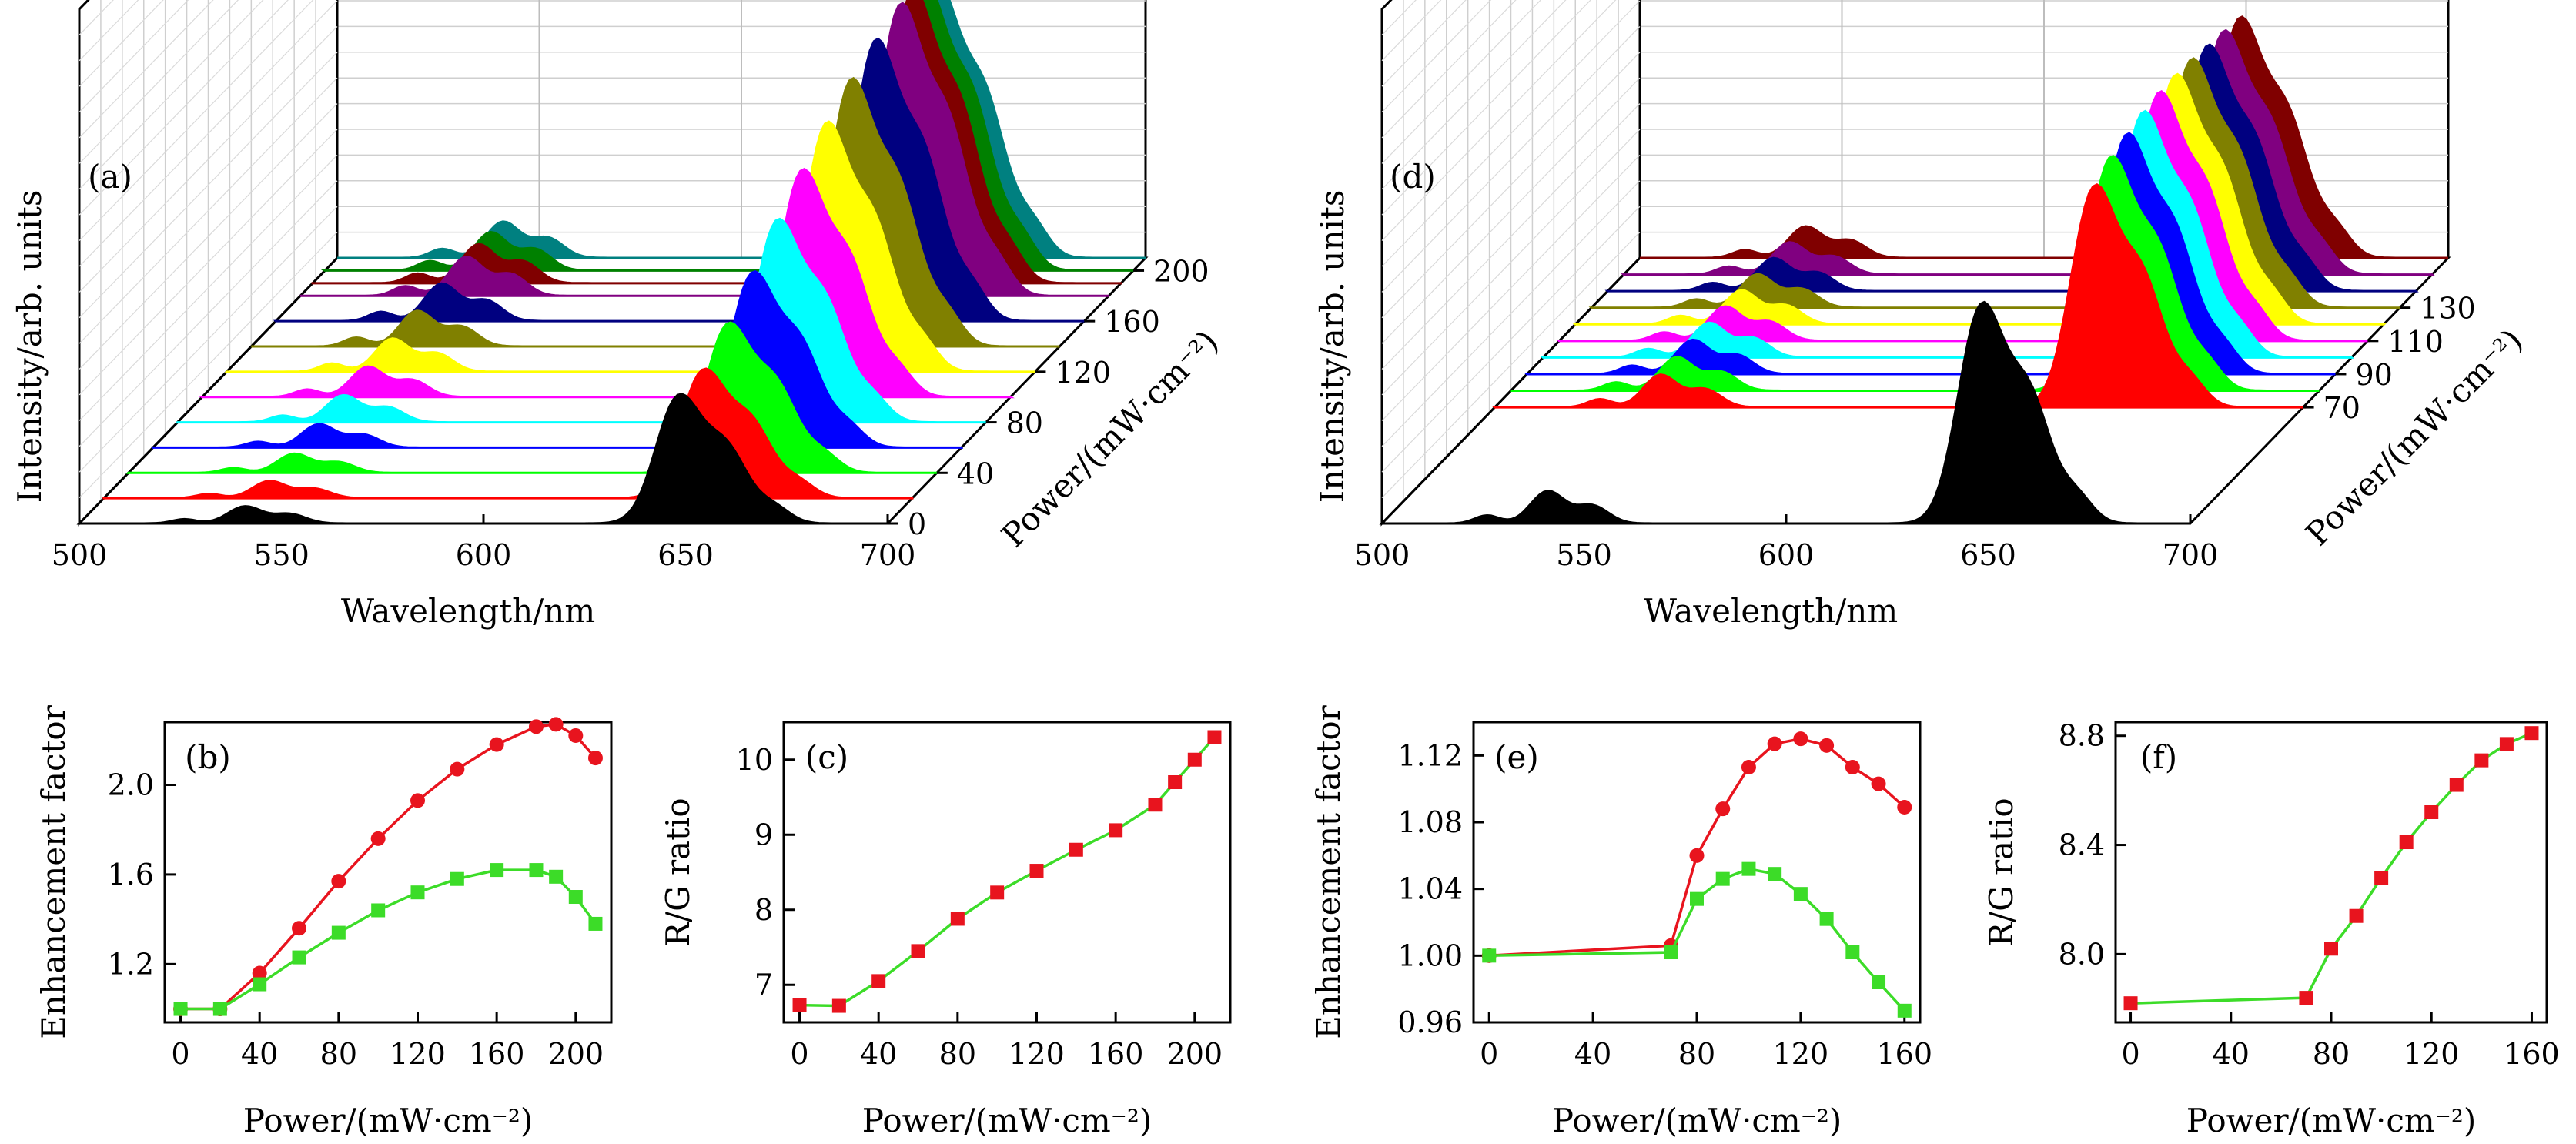 Image resolution: width=2576 pixels, height=1144 pixels. Describe the element at coordinates (131, 784) in the screenshot. I see `y-tick-label: 2.0` at that location.